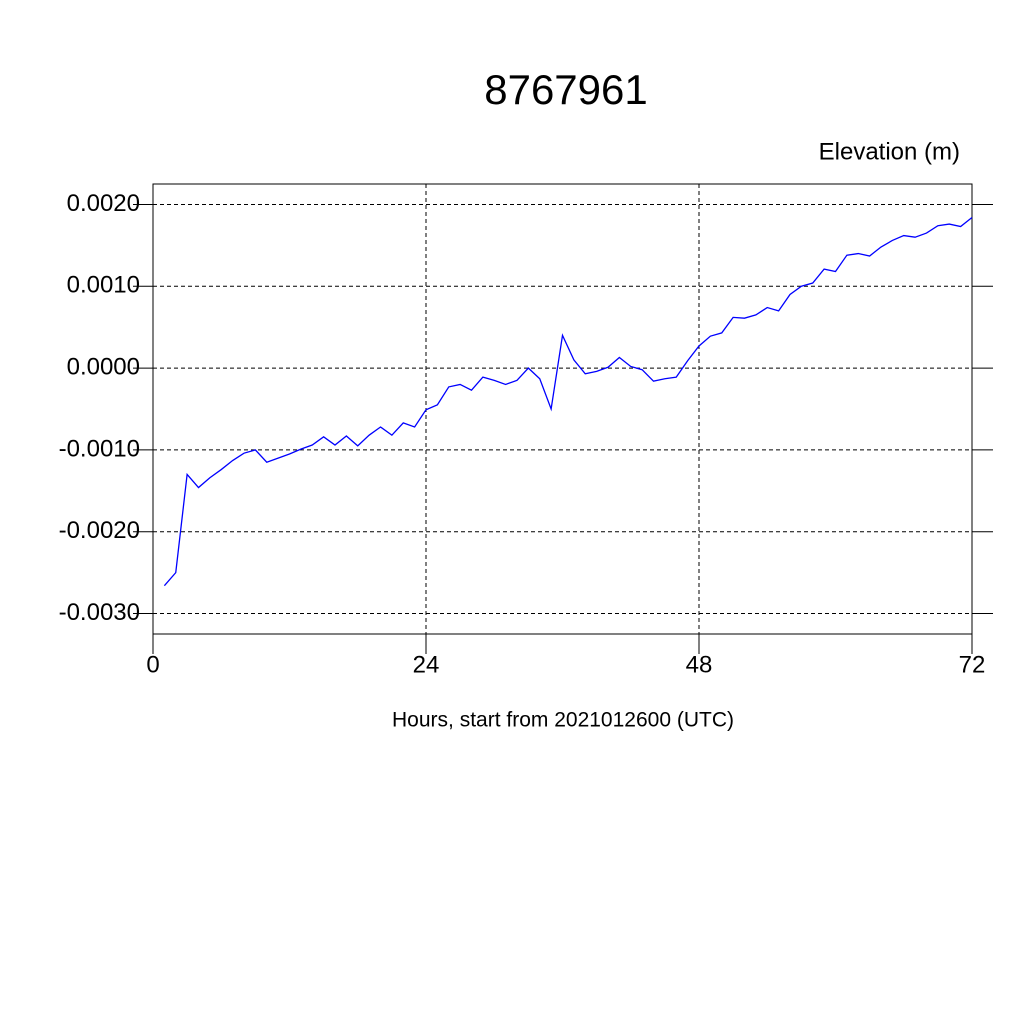 The height and width of the screenshot is (1029, 1024). What do you see at coordinates (99, 530) in the screenshot?
I see `y-tick-label: -0.0020` at bounding box center [99, 530].